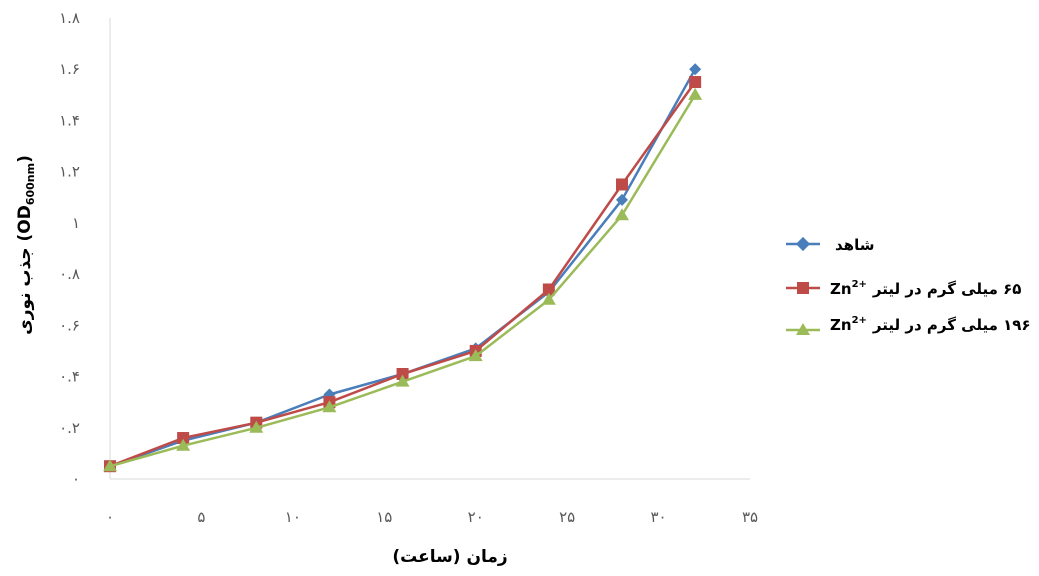 The width and height of the screenshot is (1039, 576). Describe the element at coordinates (951, 325) in the screenshot. I see `legend-text-zn196: ۱۹۶ میلی گرم در لیتر` at that location.